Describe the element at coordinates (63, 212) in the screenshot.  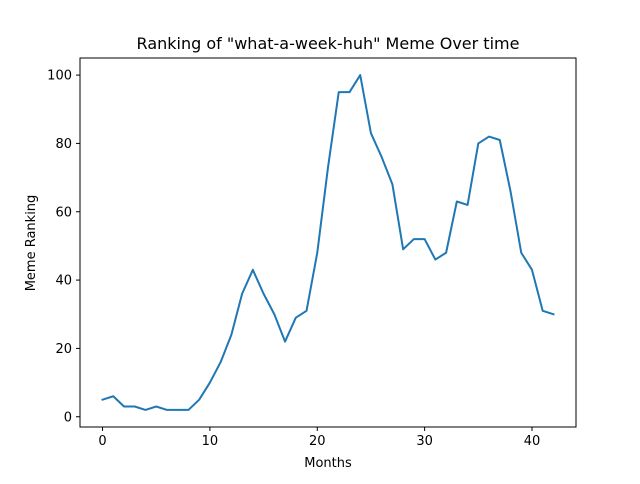
I see `y-tick-label: 60` at that location.